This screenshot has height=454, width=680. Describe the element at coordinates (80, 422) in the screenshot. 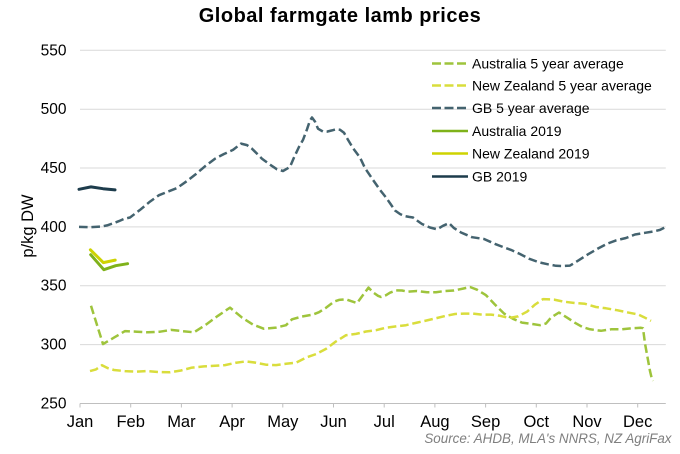

I see `svg-text: Jan` at that location.